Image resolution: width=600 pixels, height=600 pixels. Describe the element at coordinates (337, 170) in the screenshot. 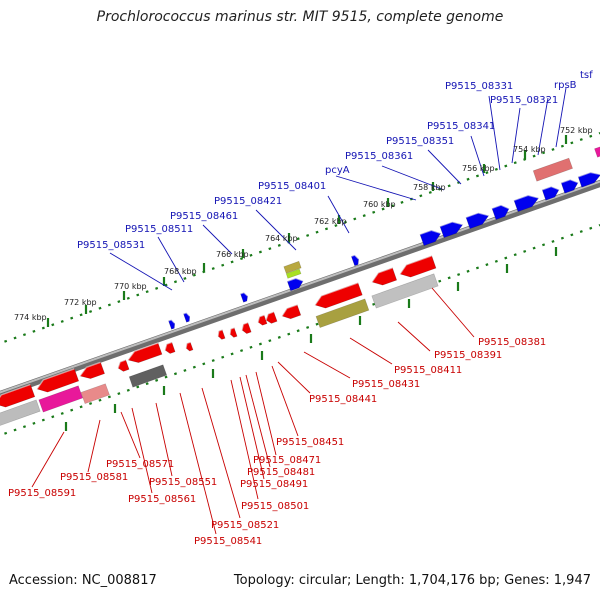

I see `forward-gene-label: pcyA` at that location.